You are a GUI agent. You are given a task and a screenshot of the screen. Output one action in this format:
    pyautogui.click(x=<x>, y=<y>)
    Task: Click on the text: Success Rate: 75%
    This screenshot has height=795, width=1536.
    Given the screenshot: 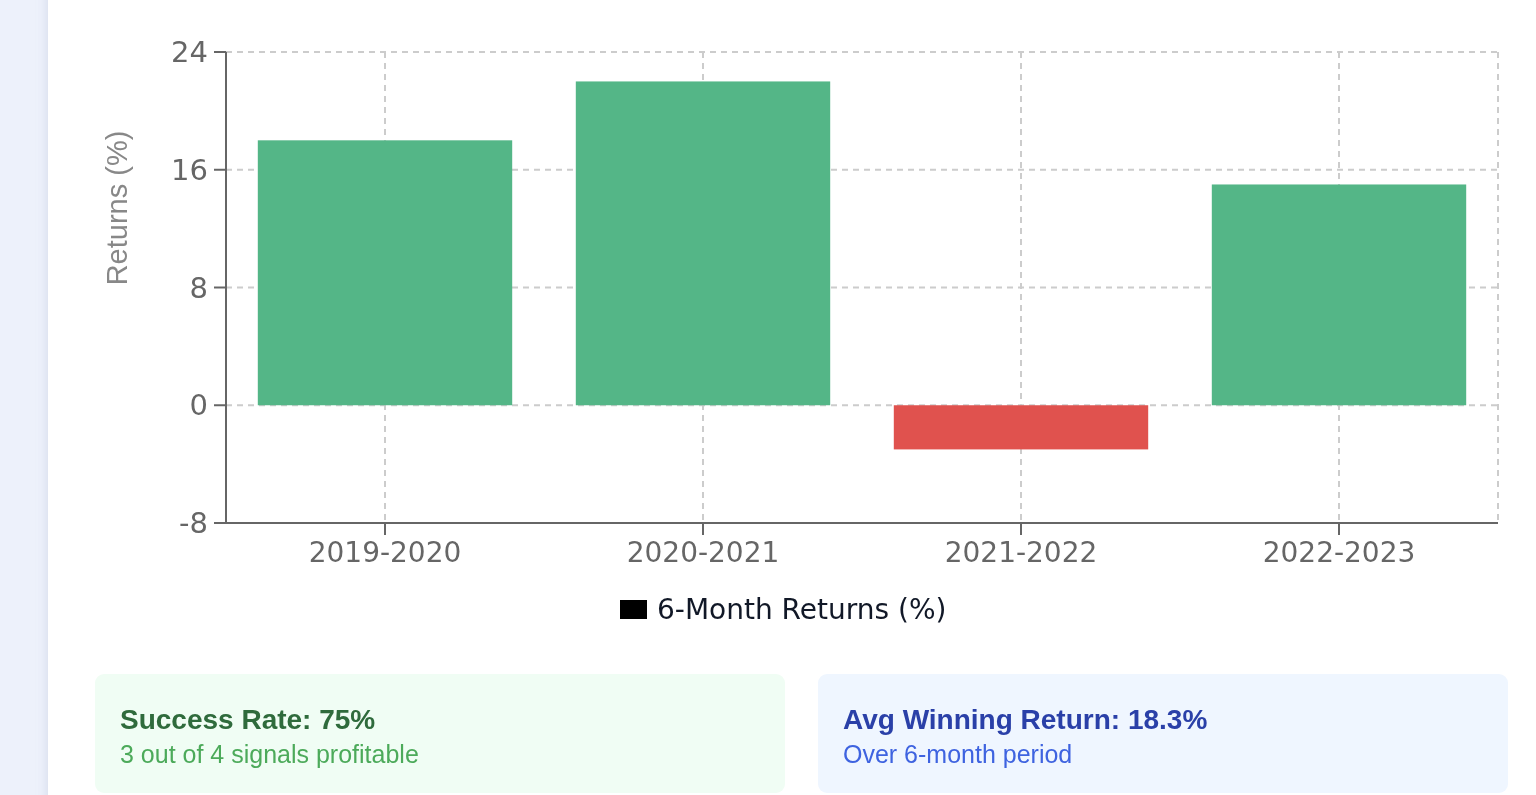 What is the action you would take?
    pyautogui.click(x=248, y=719)
    